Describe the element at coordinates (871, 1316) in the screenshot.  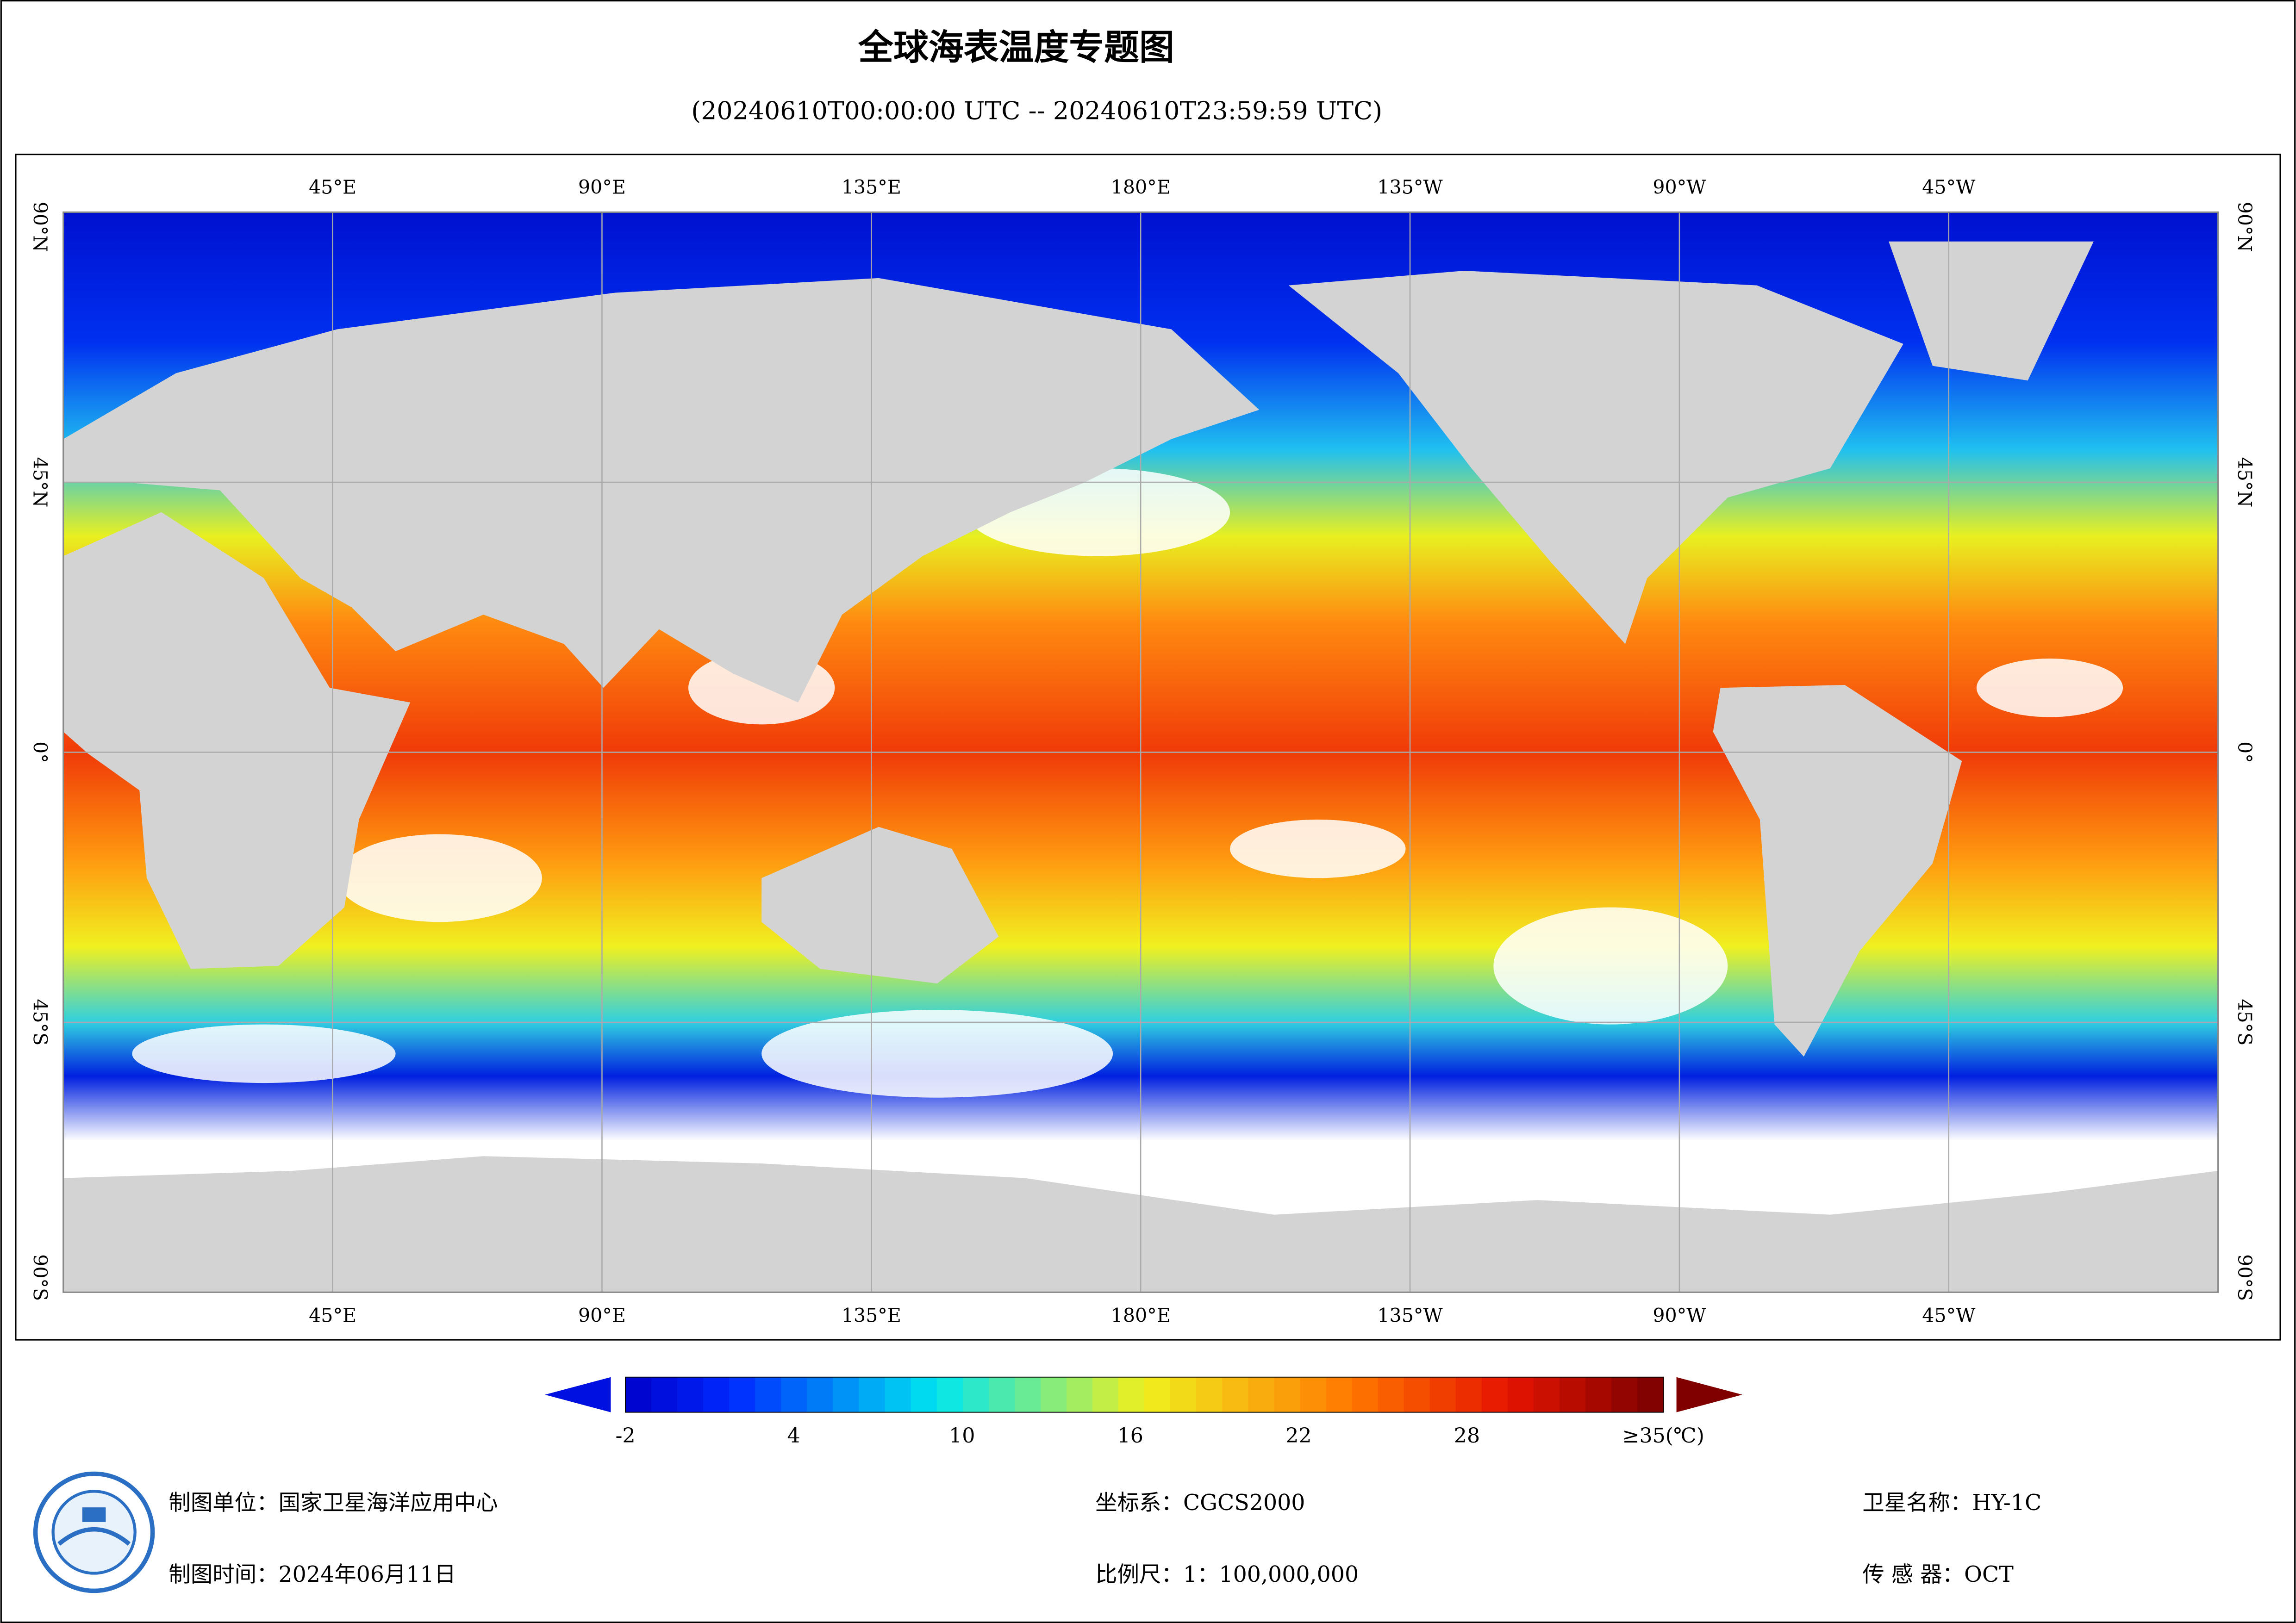
I see `lon-label-bottom: 135°E` at that location.